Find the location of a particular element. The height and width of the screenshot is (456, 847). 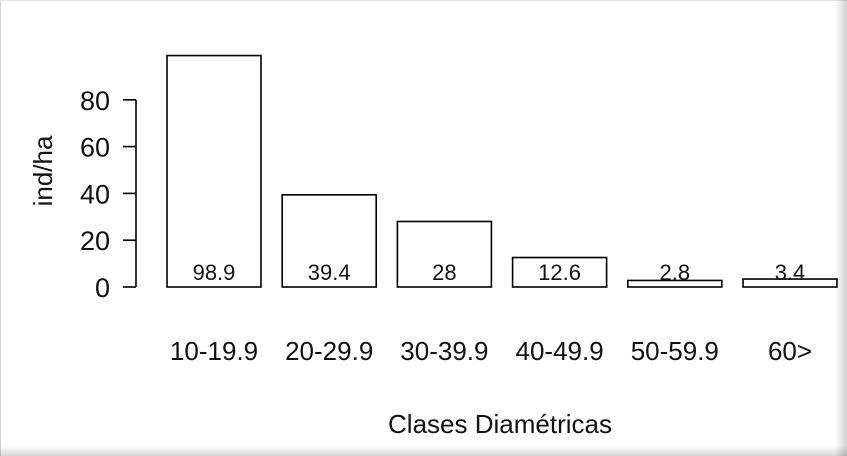

y-tick-label: 20 is located at coordinates (95, 241).